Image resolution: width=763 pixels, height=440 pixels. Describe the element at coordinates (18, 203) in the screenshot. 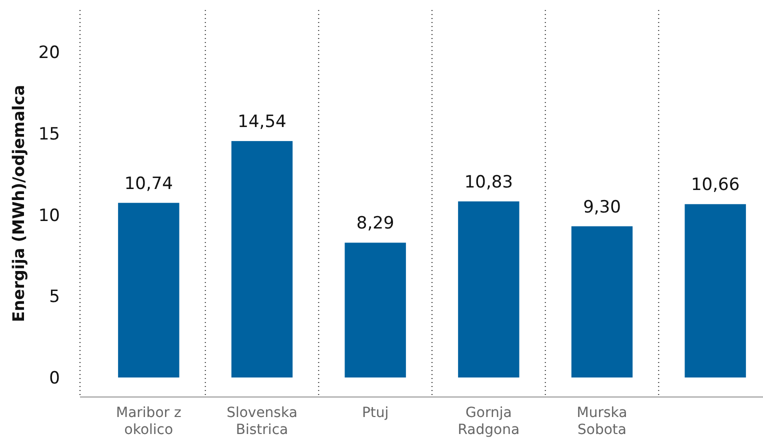

I see `y-axis-title: Energija (MWh)/odjemalca` at that location.